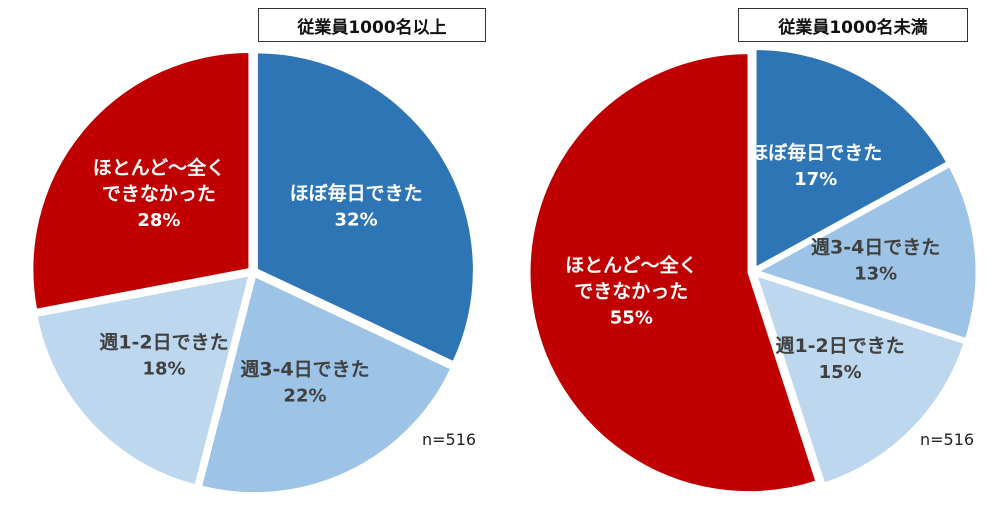 Image resolution: width=1000 pixels, height=509 pixels. I want to click on slice-percent-label: 55%, so click(631, 317).